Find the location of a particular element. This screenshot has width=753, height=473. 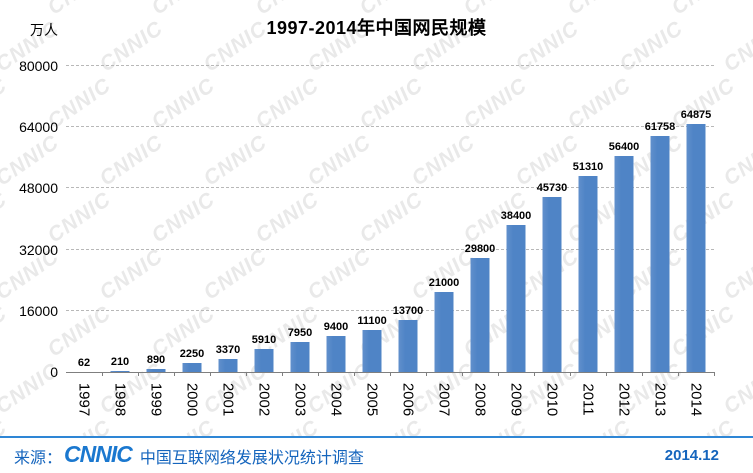

bar-slot: 62 1997 is located at coordinates (84, 241).